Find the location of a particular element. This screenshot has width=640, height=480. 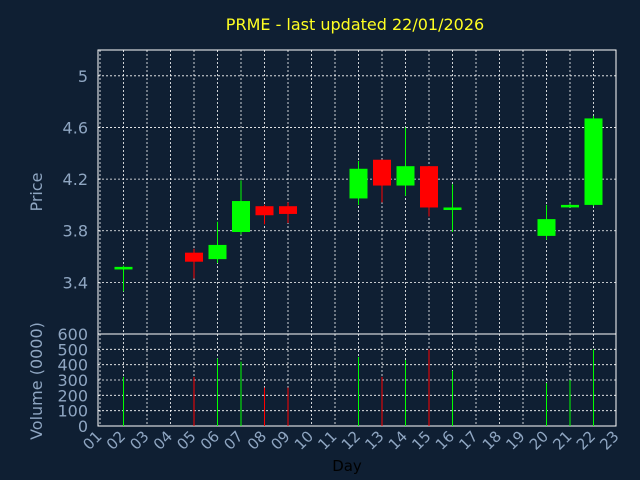

price-axis-label: Price is located at coordinates (36, 191).